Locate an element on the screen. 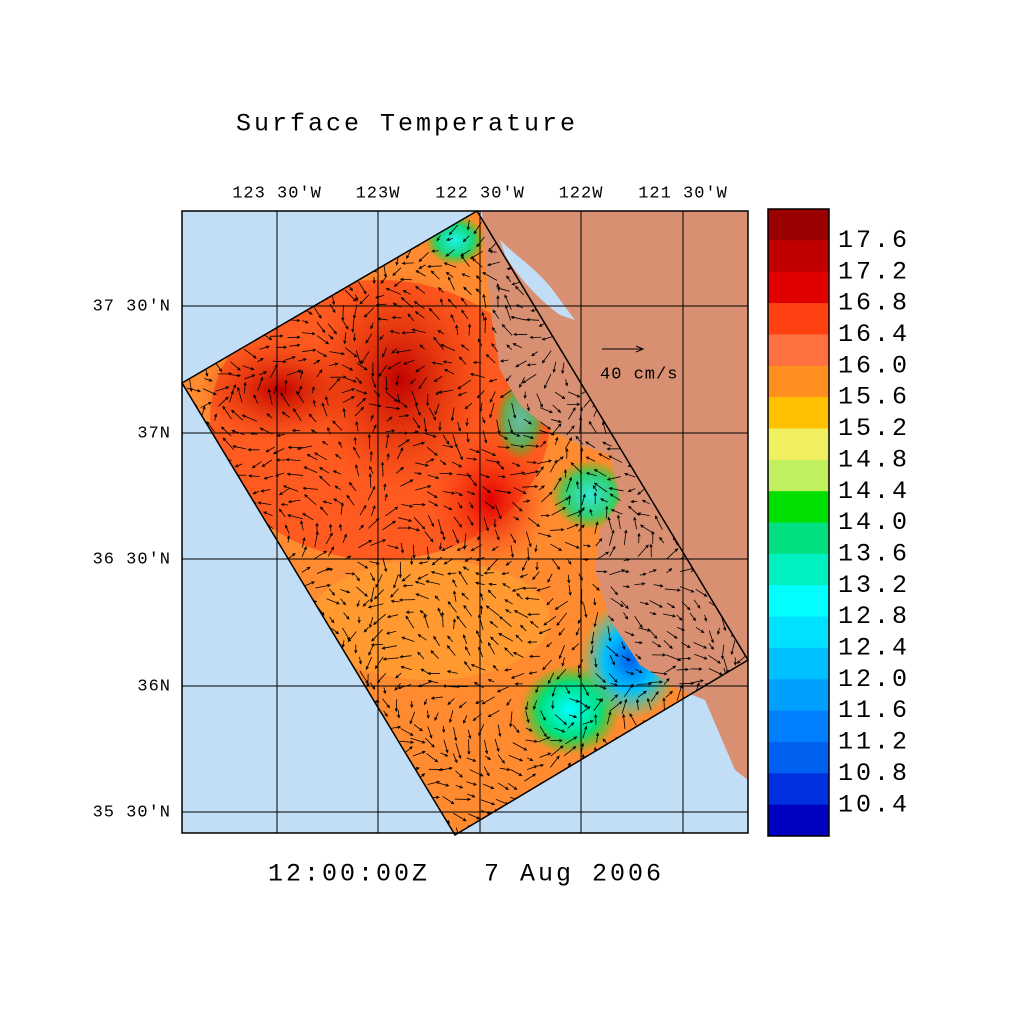  latitude-label: 36N is located at coordinates (154, 686).